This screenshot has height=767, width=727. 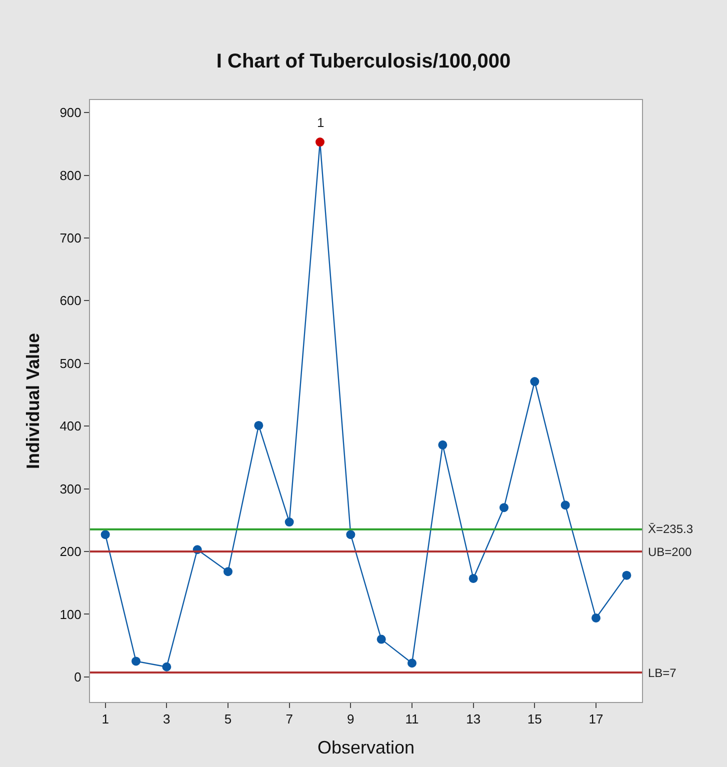 What do you see at coordinates (670, 552) in the screenshot?
I see `ref-line-label: UB=200` at bounding box center [670, 552].